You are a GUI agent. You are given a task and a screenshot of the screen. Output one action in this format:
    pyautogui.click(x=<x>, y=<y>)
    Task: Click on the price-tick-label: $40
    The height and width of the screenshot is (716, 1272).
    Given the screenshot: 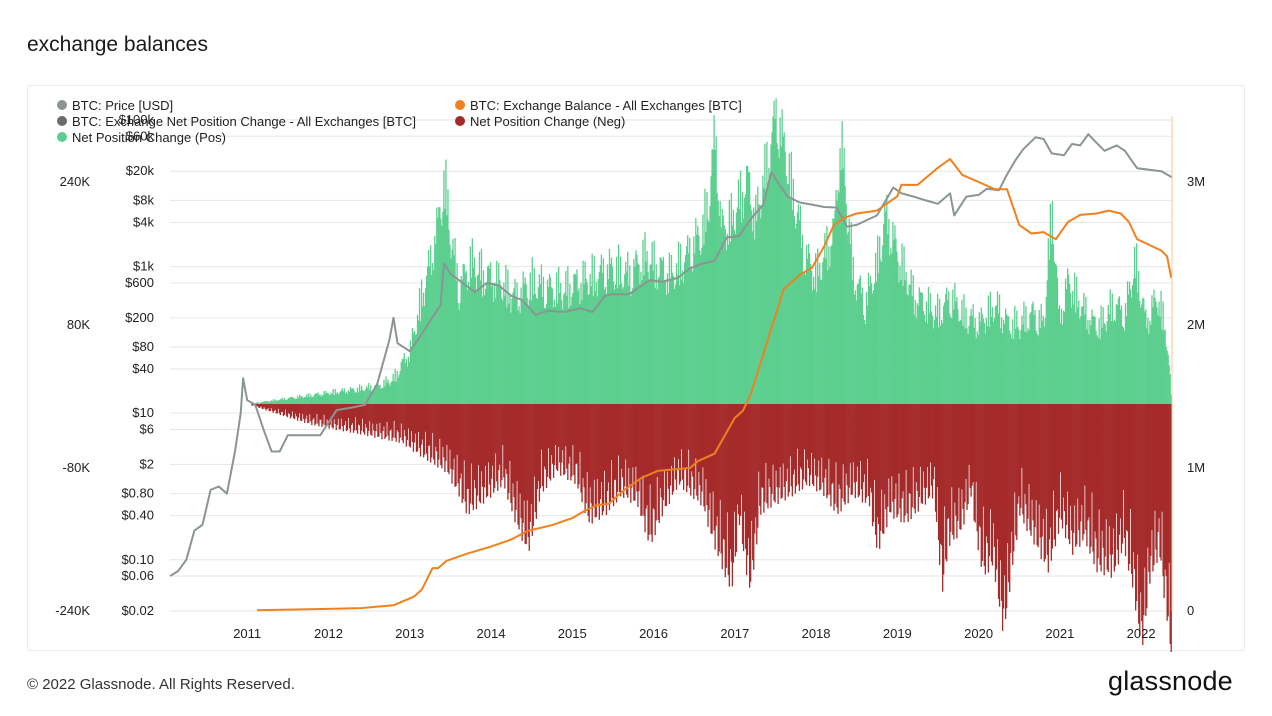 What is the action you would take?
    pyautogui.click(x=143, y=368)
    